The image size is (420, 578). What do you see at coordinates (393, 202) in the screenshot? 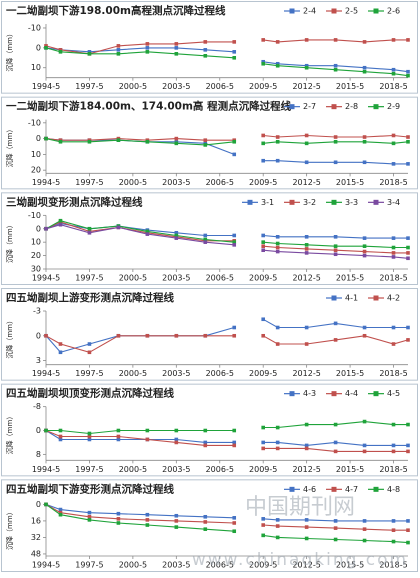
I see `legend-label: 3-4` at bounding box center [393, 202].